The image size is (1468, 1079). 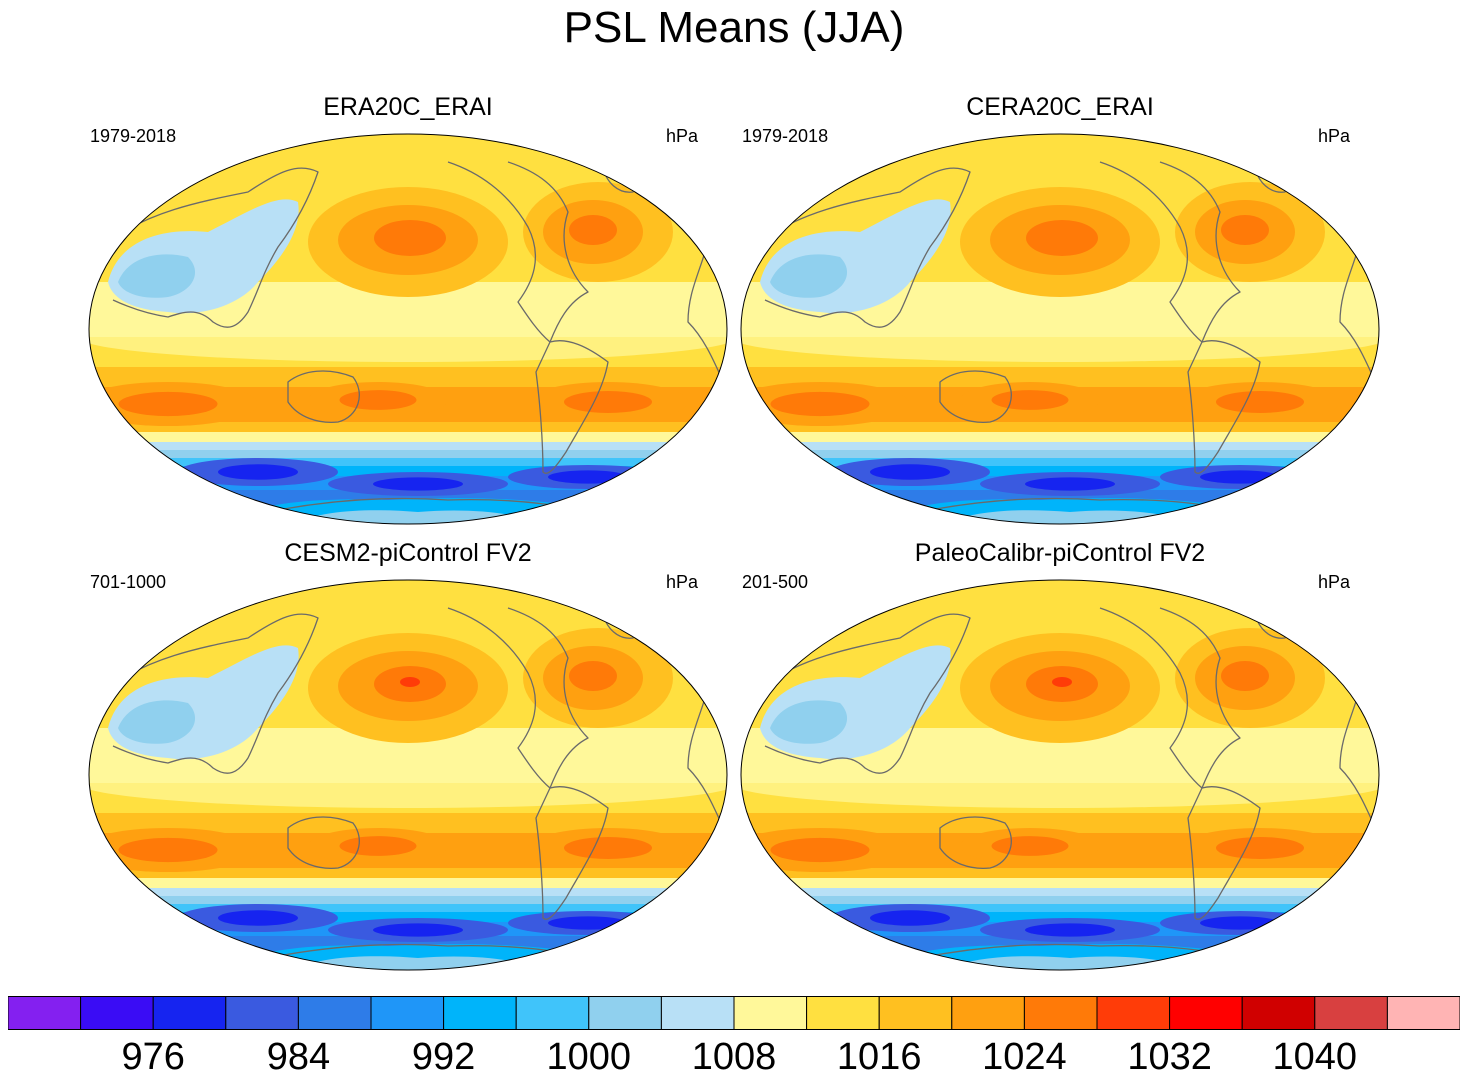 I want to click on panel-title: CERA20C_ERAI, so click(x=1060, y=107).